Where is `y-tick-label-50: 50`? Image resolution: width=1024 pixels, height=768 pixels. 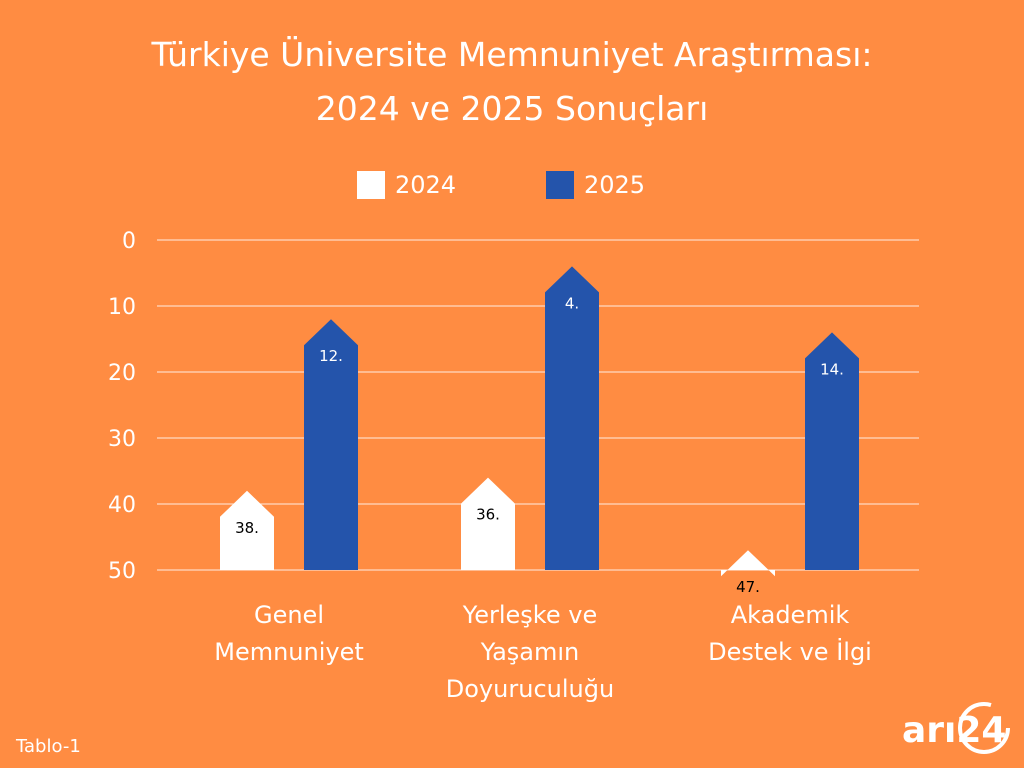 y-tick-label-50: 50 is located at coordinates (122, 571).